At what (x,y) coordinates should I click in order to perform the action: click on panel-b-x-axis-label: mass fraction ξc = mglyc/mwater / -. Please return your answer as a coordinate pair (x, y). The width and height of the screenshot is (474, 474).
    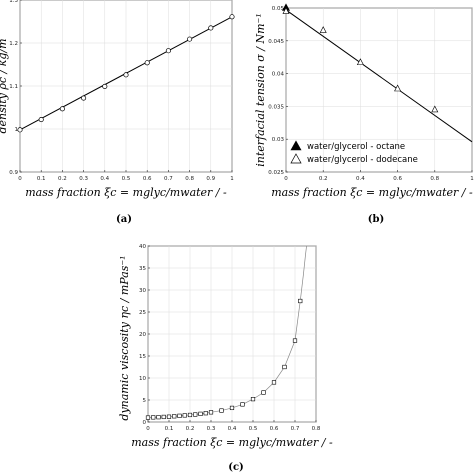
    Looking at the image, I should click on (372, 192).